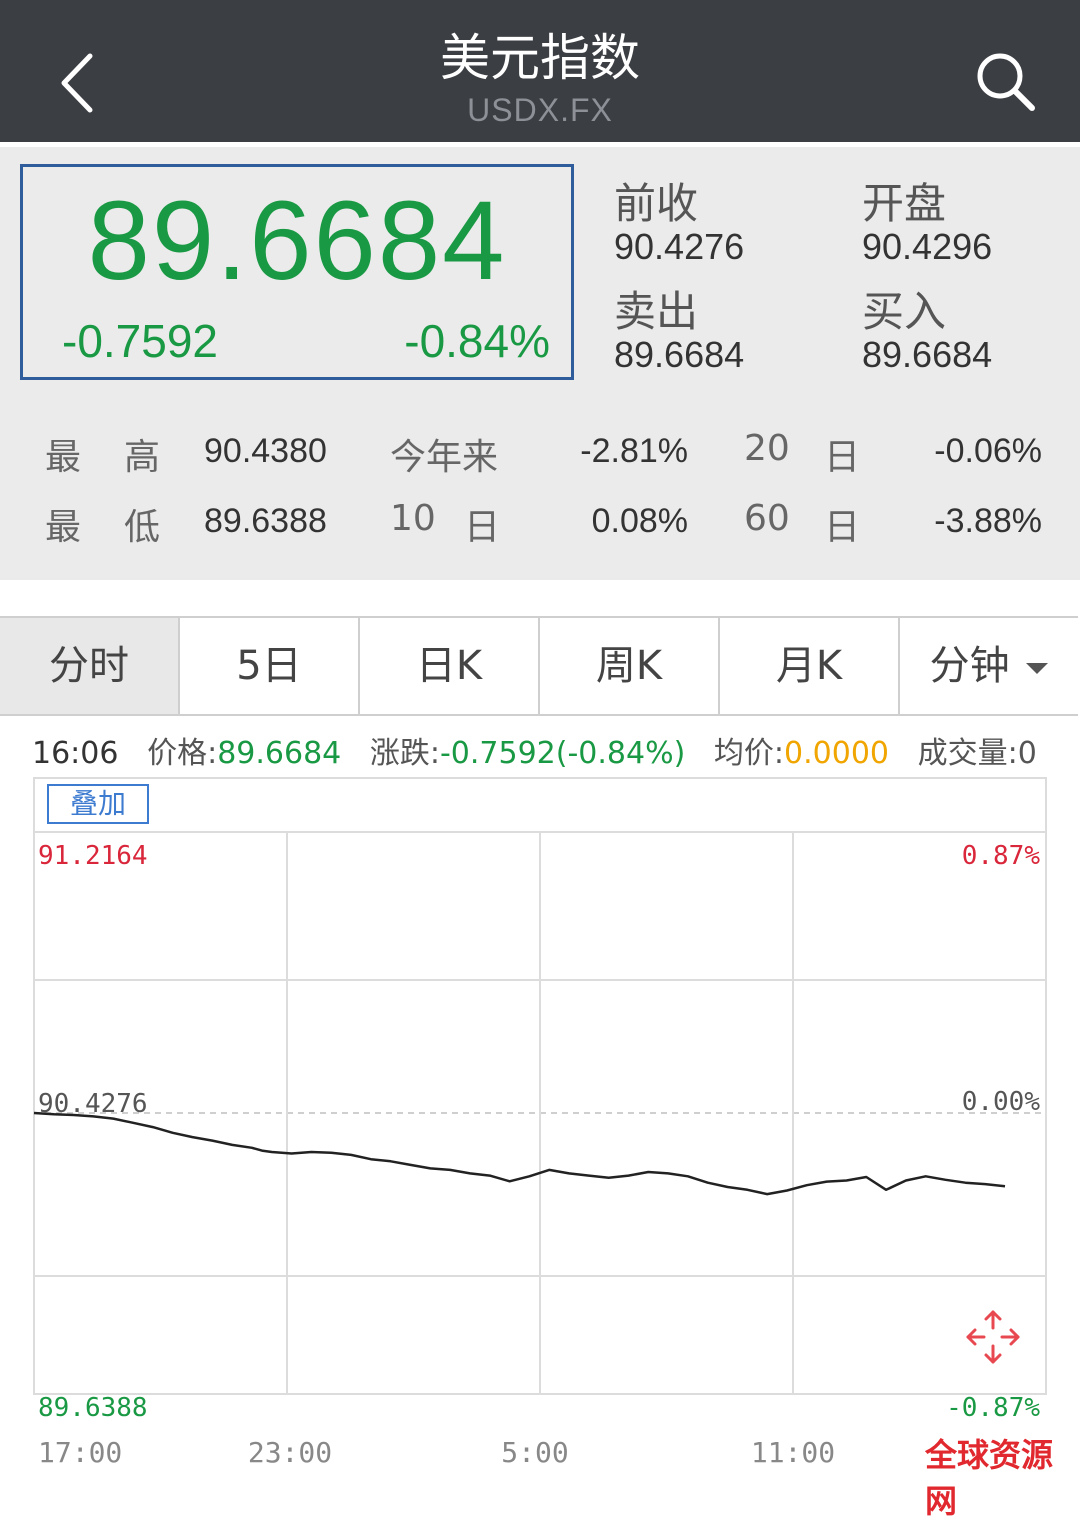 The image size is (1080, 1522). I want to click on low-label-2: 低, so click(142, 527).